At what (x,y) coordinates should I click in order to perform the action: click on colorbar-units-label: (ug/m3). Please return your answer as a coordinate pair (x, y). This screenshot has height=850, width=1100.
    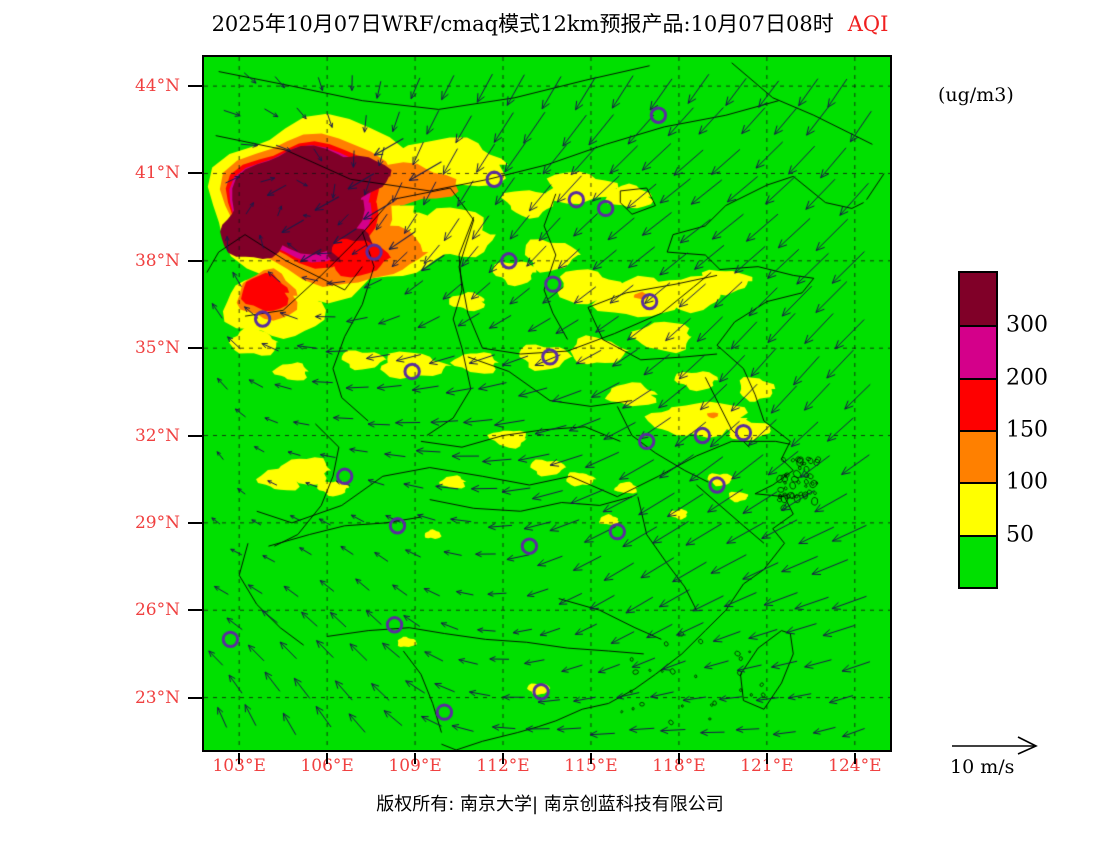
    Looking at the image, I should click on (976, 95).